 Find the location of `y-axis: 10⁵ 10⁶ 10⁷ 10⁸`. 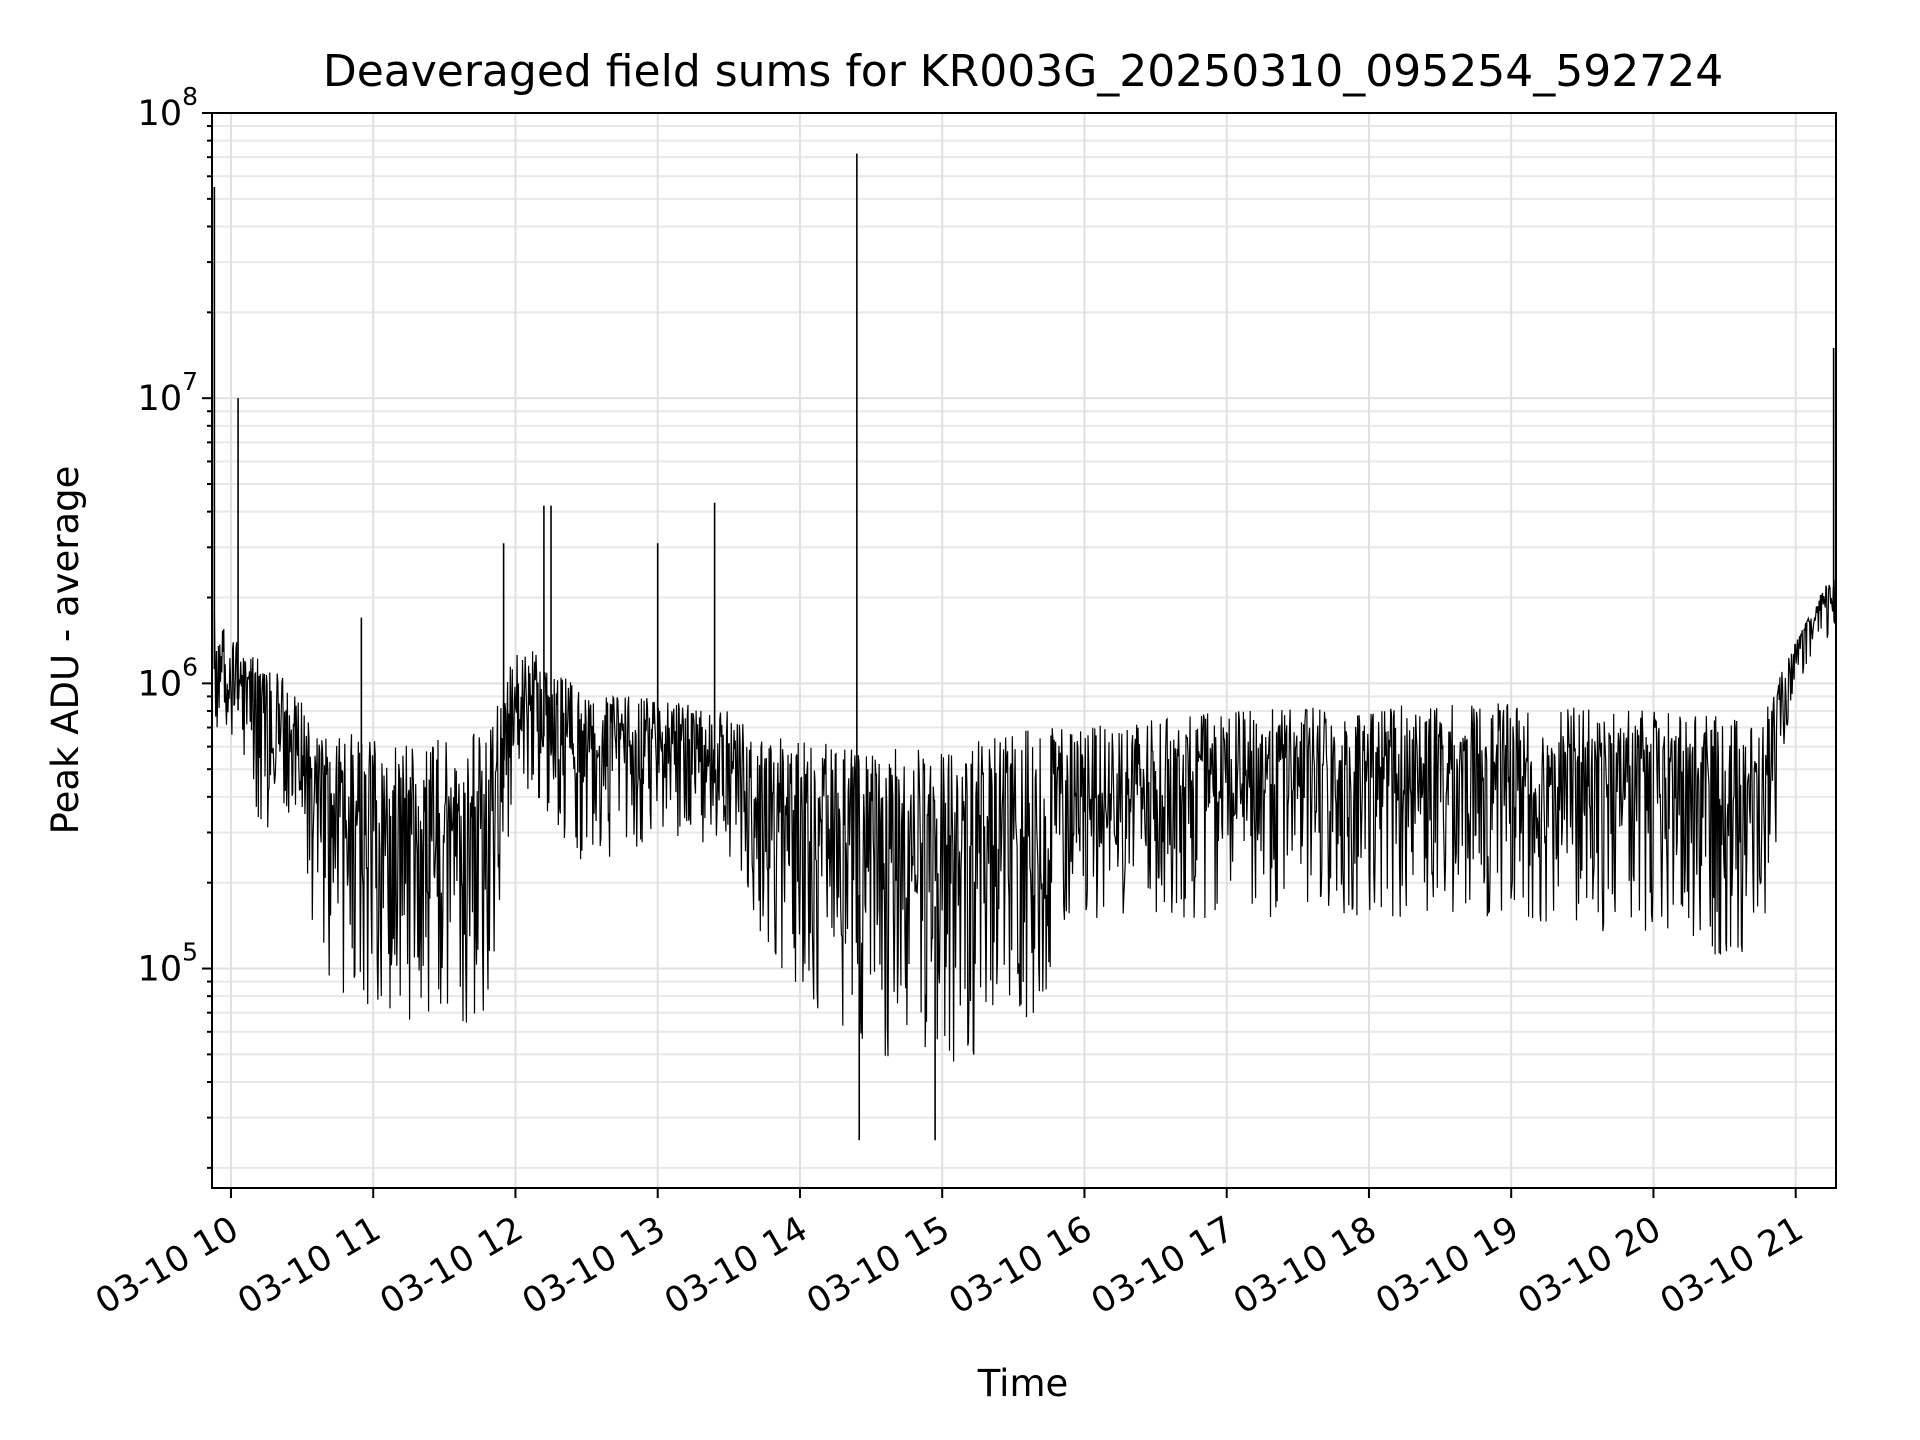

y-axis: 10⁵ 10⁶ 10⁷ 10⁸ is located at coordinates (175, 625).